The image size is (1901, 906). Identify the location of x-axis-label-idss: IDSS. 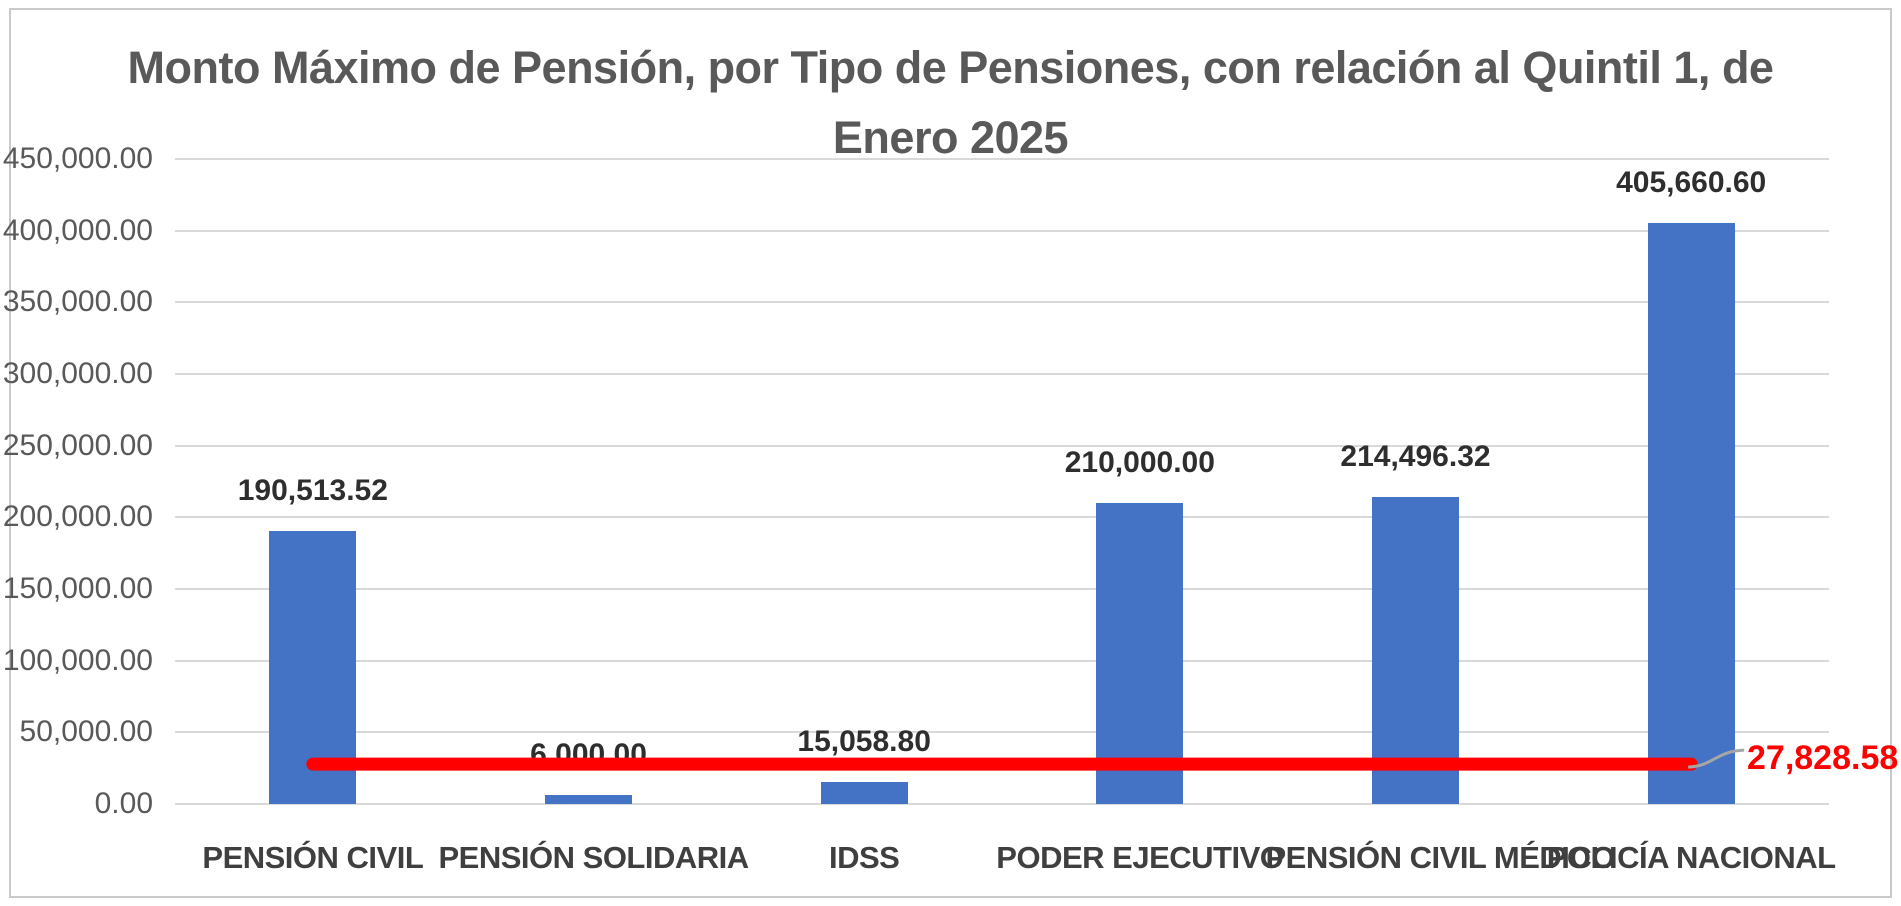
(864, 857).